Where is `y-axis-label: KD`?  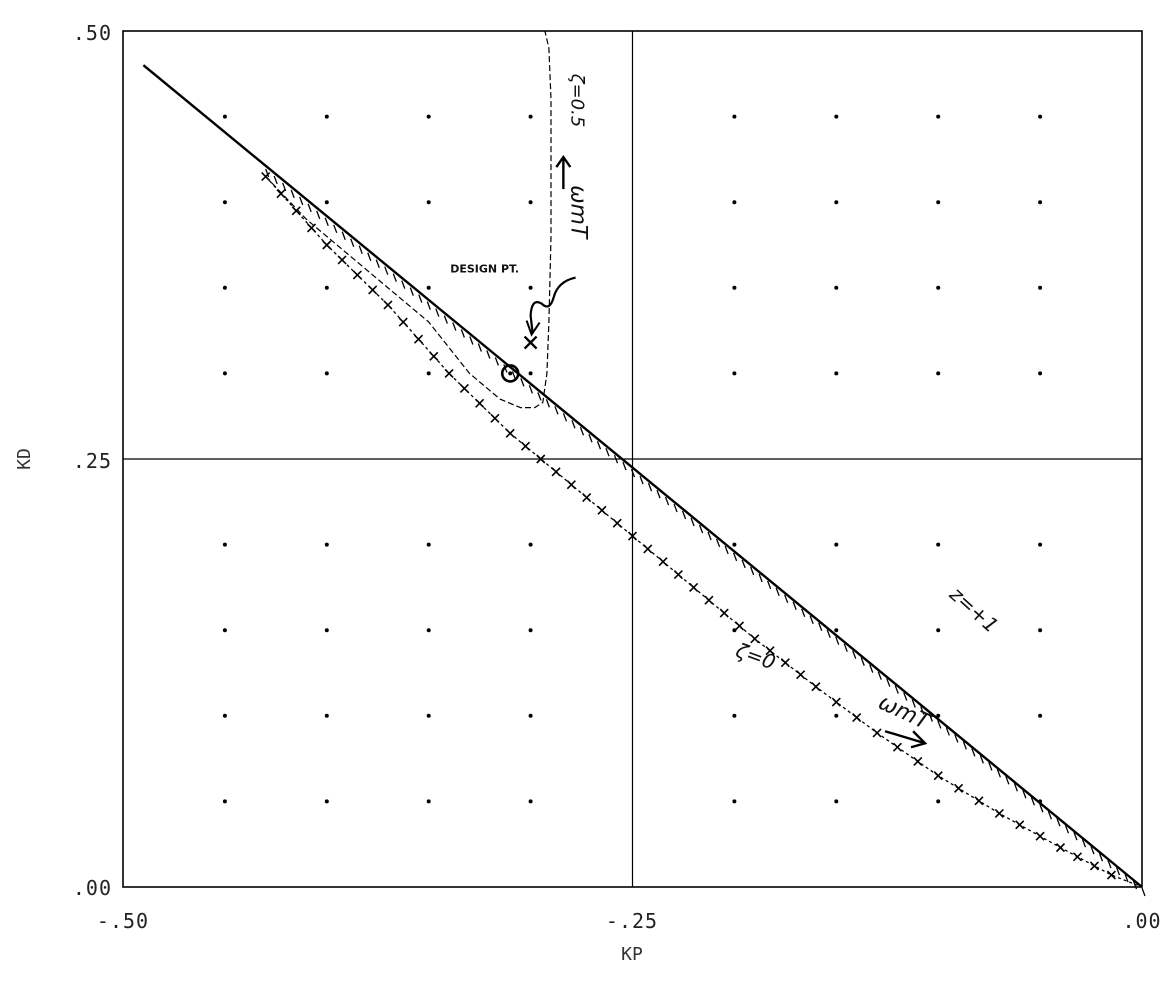 y-axis-label: KD is located at coordinates (24, 459).